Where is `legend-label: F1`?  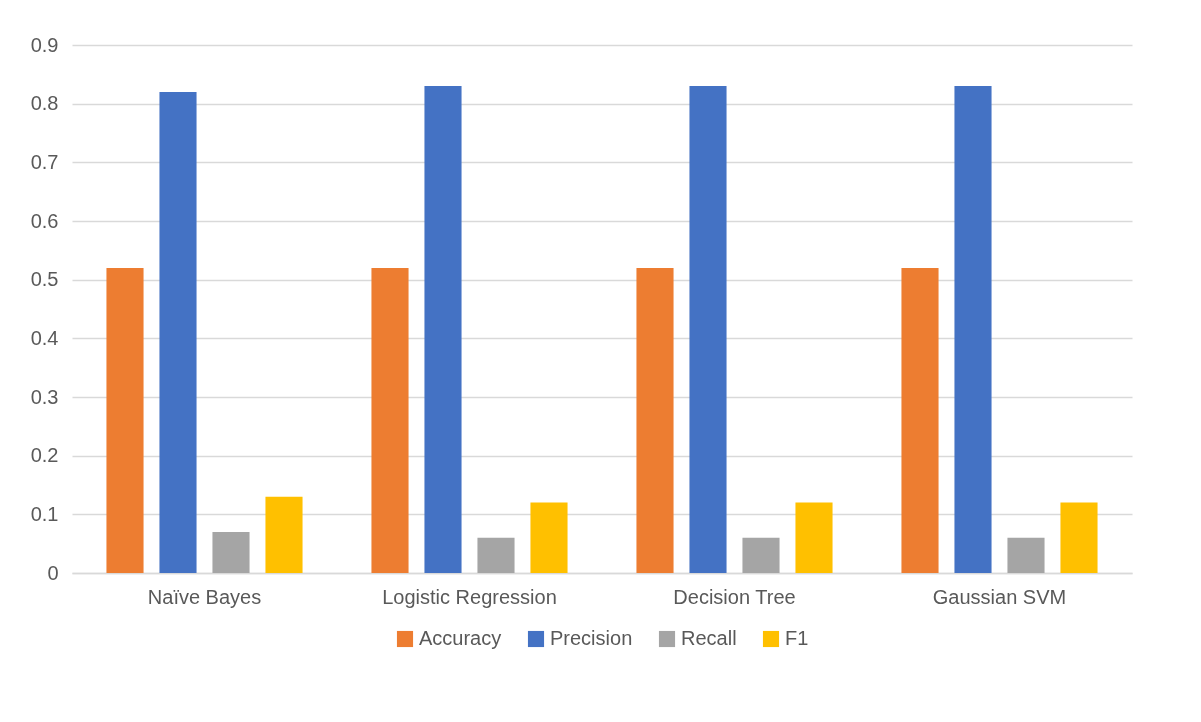
legend-label: F1 is located at coordinates (797, 638).